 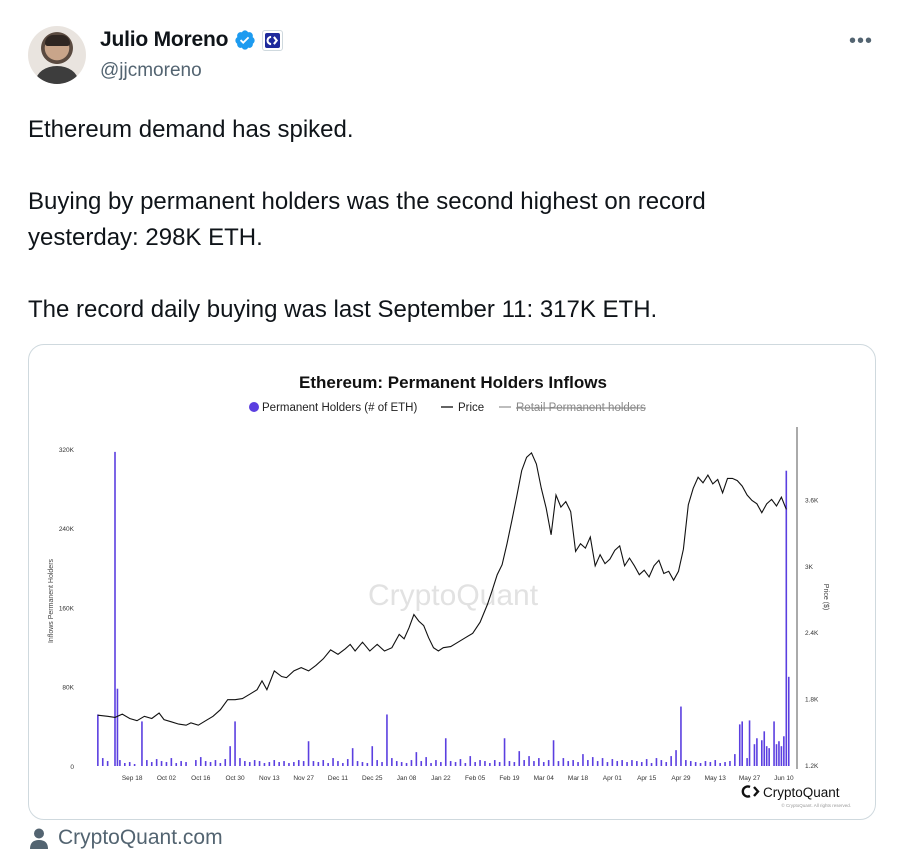 I want to click on y-axis-label: Inflows Permanent Holders, so click(x=51, y=600).